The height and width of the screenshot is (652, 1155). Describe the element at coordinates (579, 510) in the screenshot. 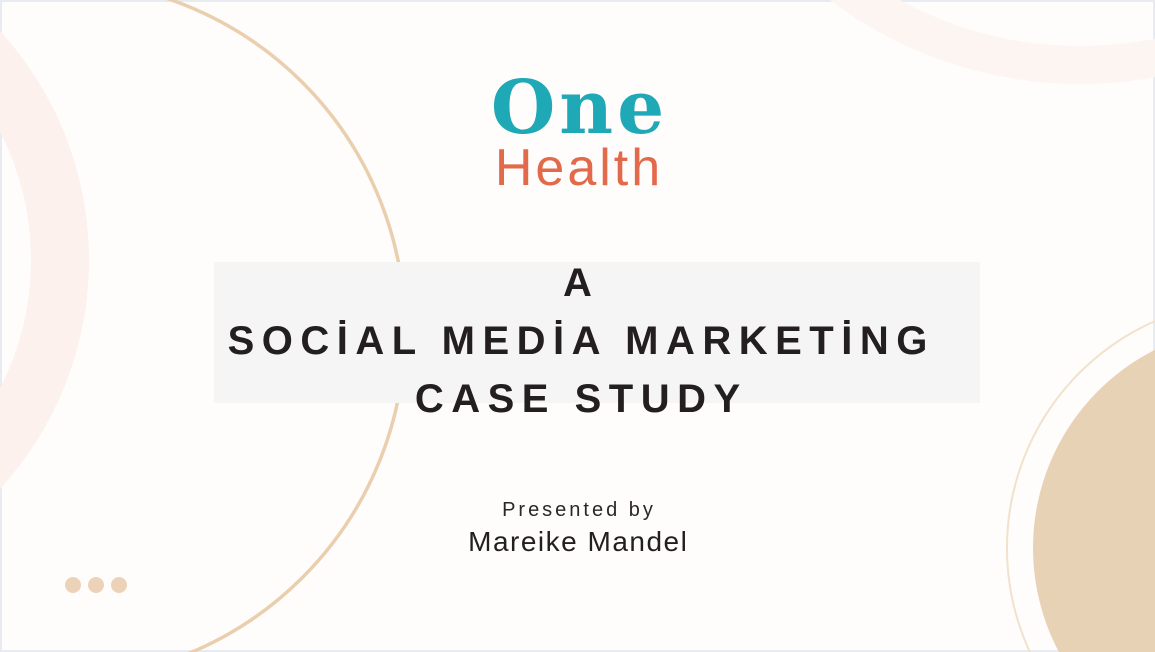

I see `presented-by-label: Presented by` at that location.